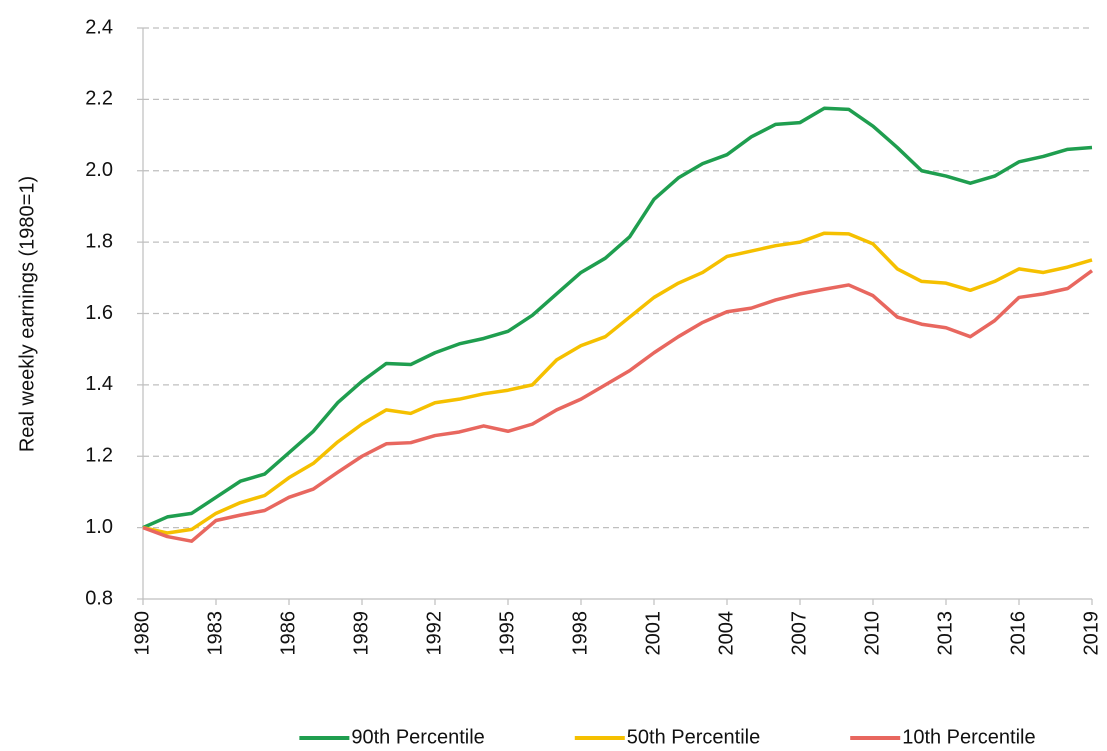 This screenshot has width=1107, height=751. Describe the element at coordinates (99, 384) in the screenshot. I see `y-tick-label: 1.4` at that location.